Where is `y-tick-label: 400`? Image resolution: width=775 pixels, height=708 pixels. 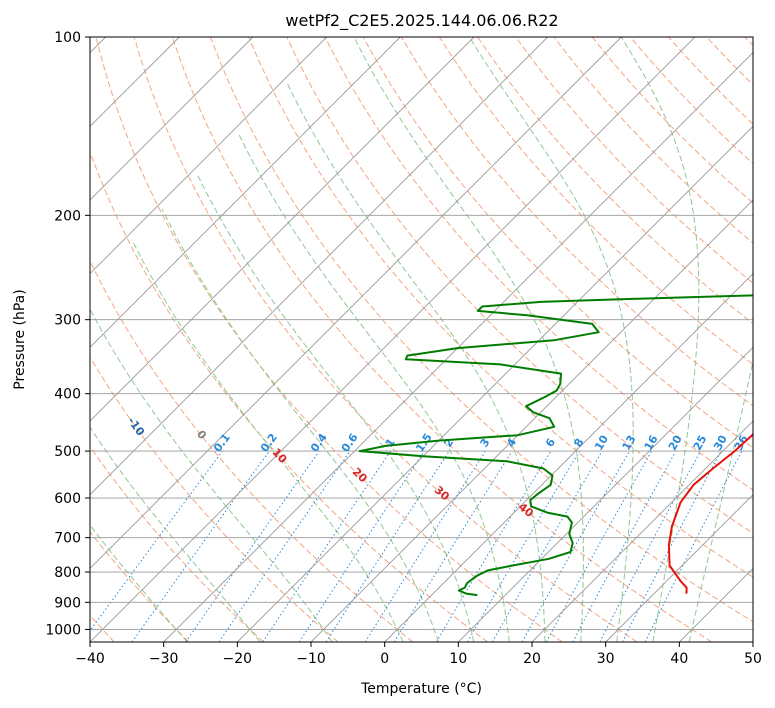 y-tick-label: 400 is located at coordinates (67, 395).